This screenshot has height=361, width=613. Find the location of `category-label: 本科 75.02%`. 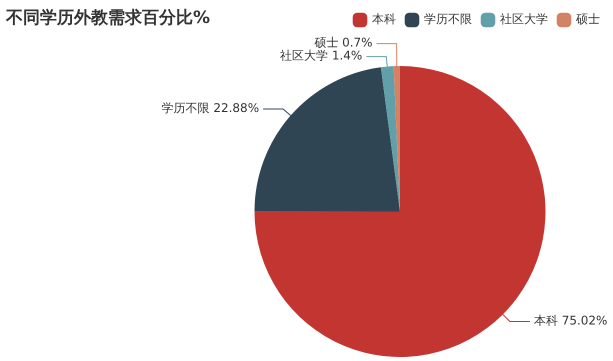

category-label: 本科 75.02% is located at coordinates (571, 321).